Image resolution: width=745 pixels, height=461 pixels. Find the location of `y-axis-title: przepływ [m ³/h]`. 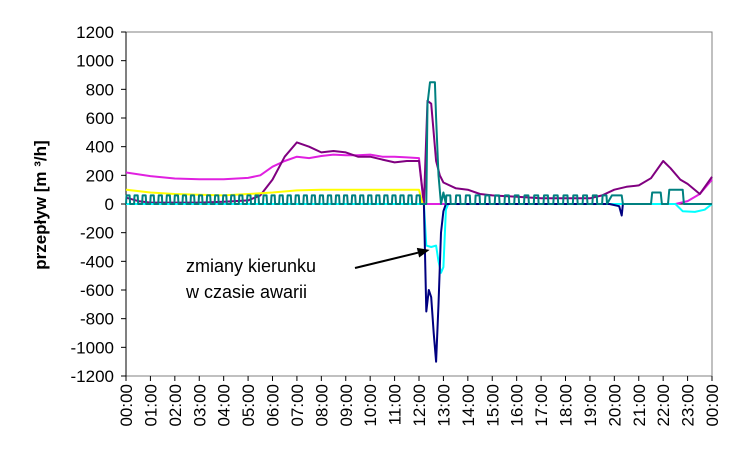

y-axis-title: przepływ [m ³/h] is located at coordinates (40, 204).